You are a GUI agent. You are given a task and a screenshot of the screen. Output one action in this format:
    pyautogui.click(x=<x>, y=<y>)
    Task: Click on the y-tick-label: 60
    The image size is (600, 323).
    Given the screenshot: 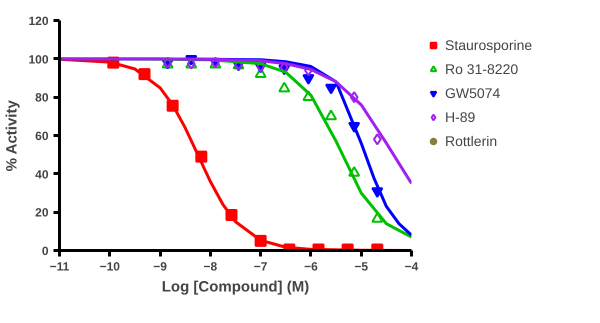 What is the action you would take?
    pyautogui.click(x=42, y=136)
    